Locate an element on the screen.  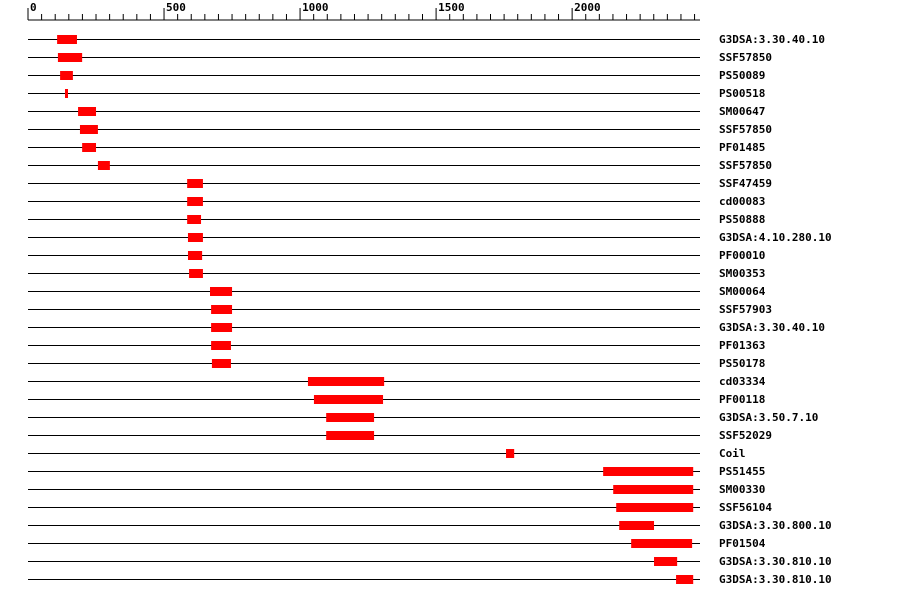
x-tick-label: 1500 is located at coordinates (451, 7).